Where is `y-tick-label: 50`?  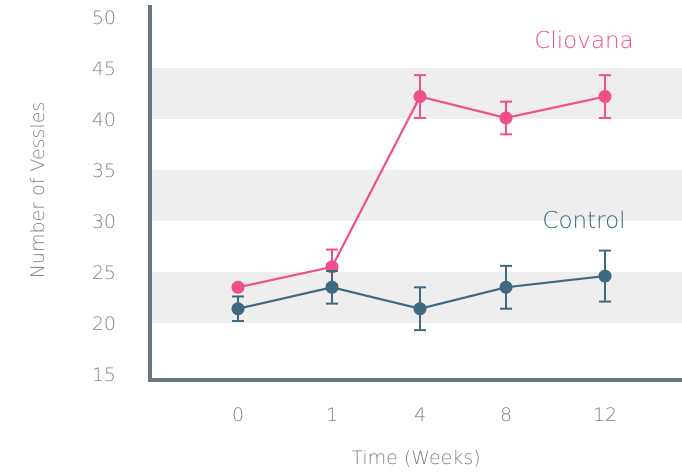
y-tick-label: 50 is located at coordinates (104, 18).